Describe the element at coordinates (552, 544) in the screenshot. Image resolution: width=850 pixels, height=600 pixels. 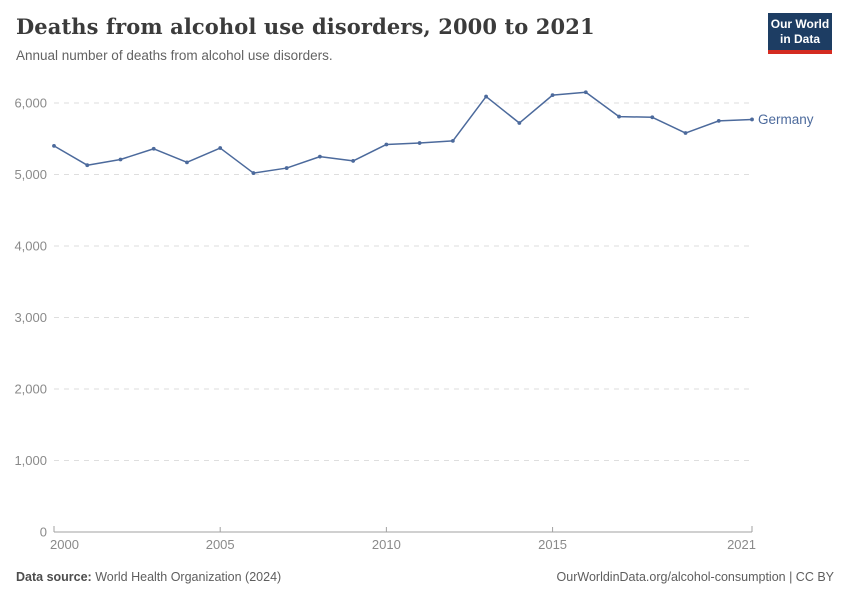
I see `x-tick-label: 2015` at that location.